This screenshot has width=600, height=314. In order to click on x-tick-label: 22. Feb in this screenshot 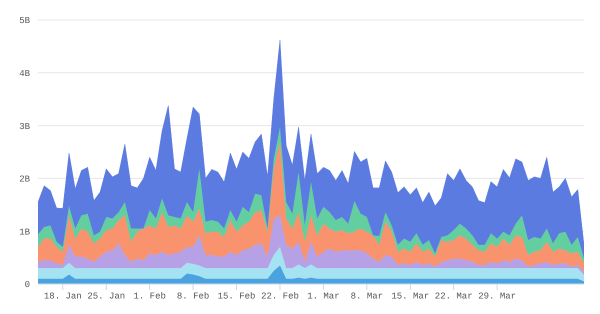, I will do `click(280, 296)`.